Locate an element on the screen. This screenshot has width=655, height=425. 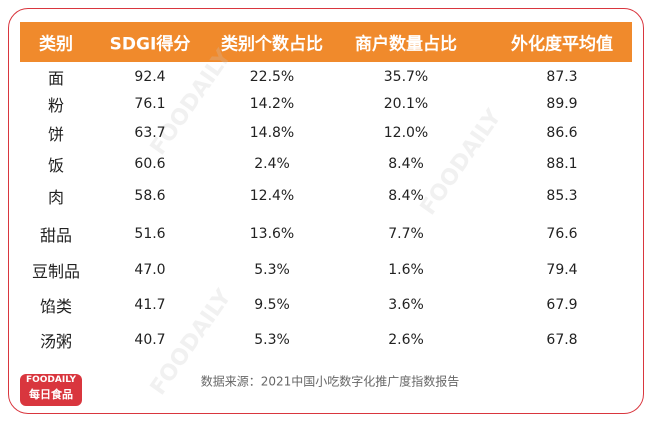
value-cell: 12.4% is located at coordinates (272, 196).